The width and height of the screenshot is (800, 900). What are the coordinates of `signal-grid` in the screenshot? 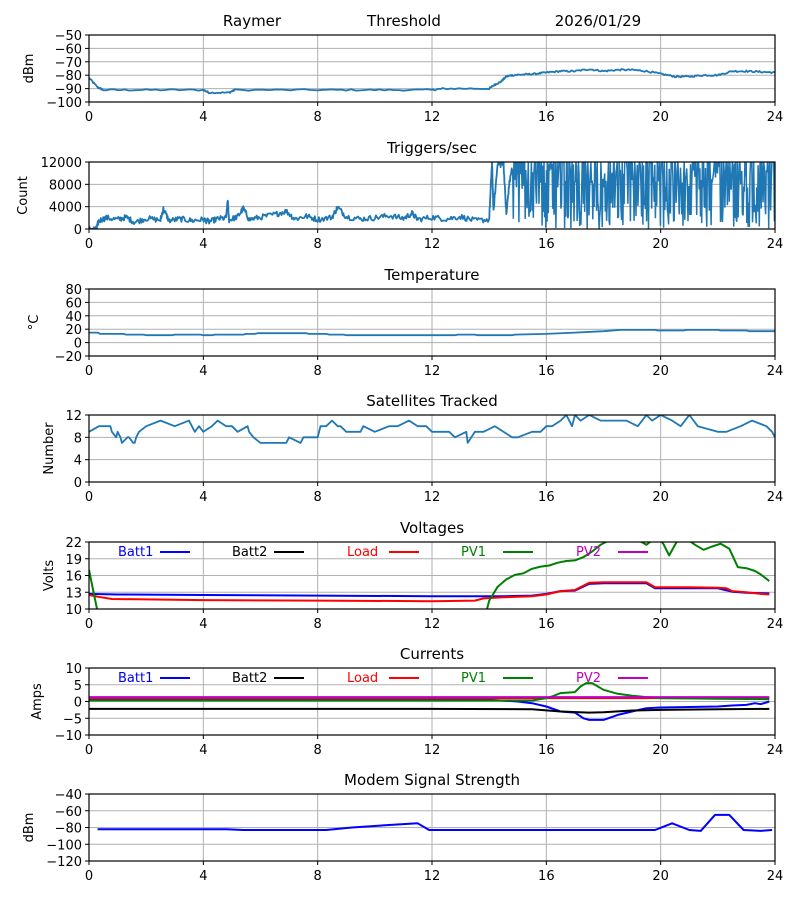 It's located at (432, 68).